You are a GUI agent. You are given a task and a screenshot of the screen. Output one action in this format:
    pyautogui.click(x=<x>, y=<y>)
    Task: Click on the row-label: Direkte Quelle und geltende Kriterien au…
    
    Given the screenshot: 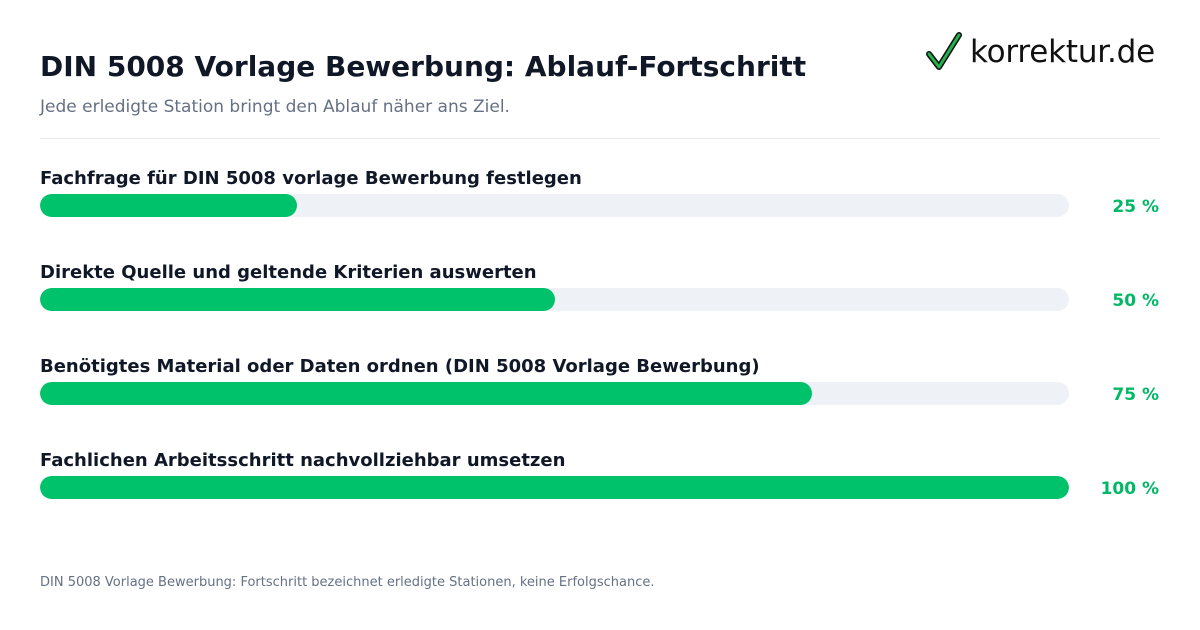 What is the action you would take?
    pyautogui.click(x=288, y=272)
    